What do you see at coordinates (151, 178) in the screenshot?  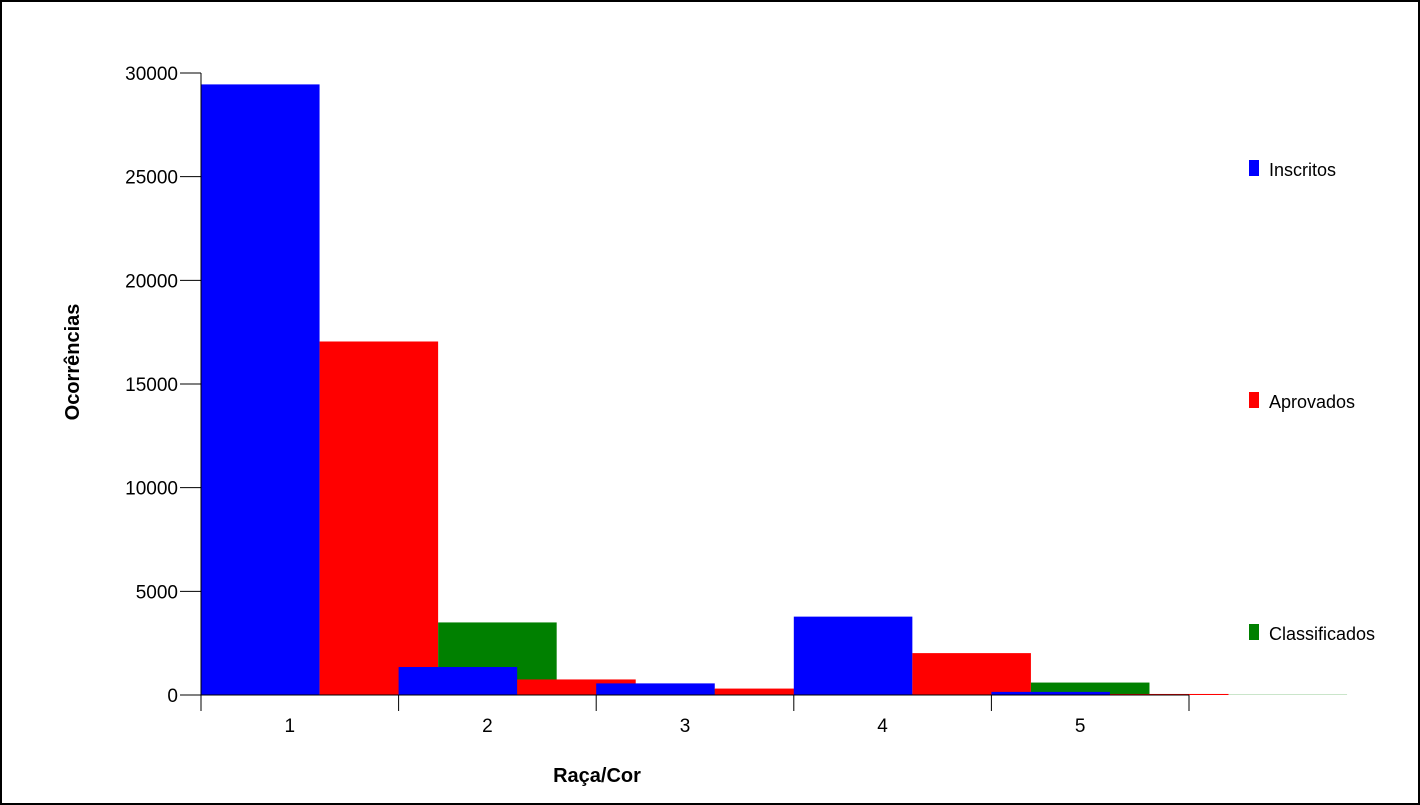 I see `y-tick-label: 25000` at bounding box center [151, 178].